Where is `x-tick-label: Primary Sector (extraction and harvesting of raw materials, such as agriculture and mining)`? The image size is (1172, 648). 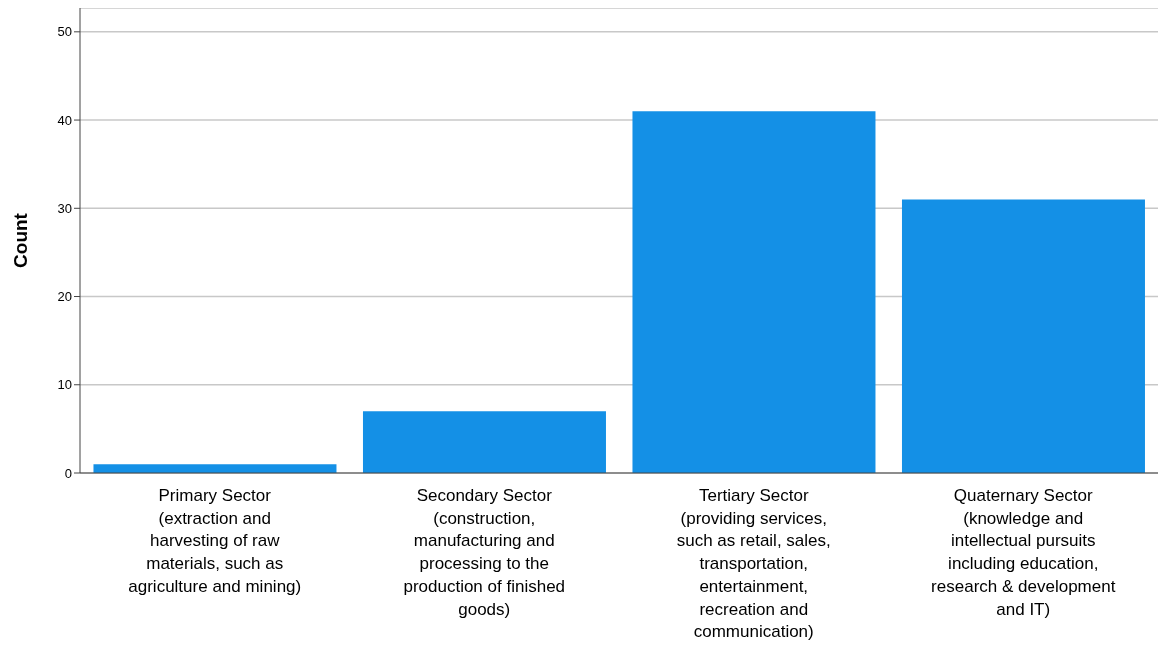 x-tick-label: Primary Sector (extraction and harvesting of raw materials, such as agriculture and mining) is located at coordinates (215, 541).